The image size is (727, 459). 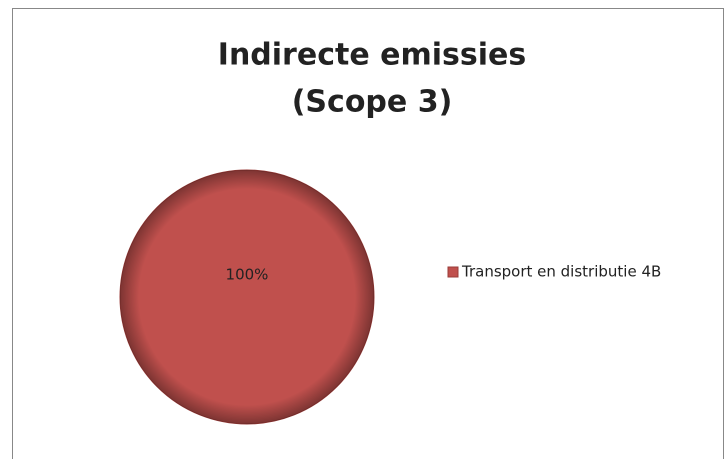 I want to click on chart-title: (Scope 3), so click(x=372, y=102).